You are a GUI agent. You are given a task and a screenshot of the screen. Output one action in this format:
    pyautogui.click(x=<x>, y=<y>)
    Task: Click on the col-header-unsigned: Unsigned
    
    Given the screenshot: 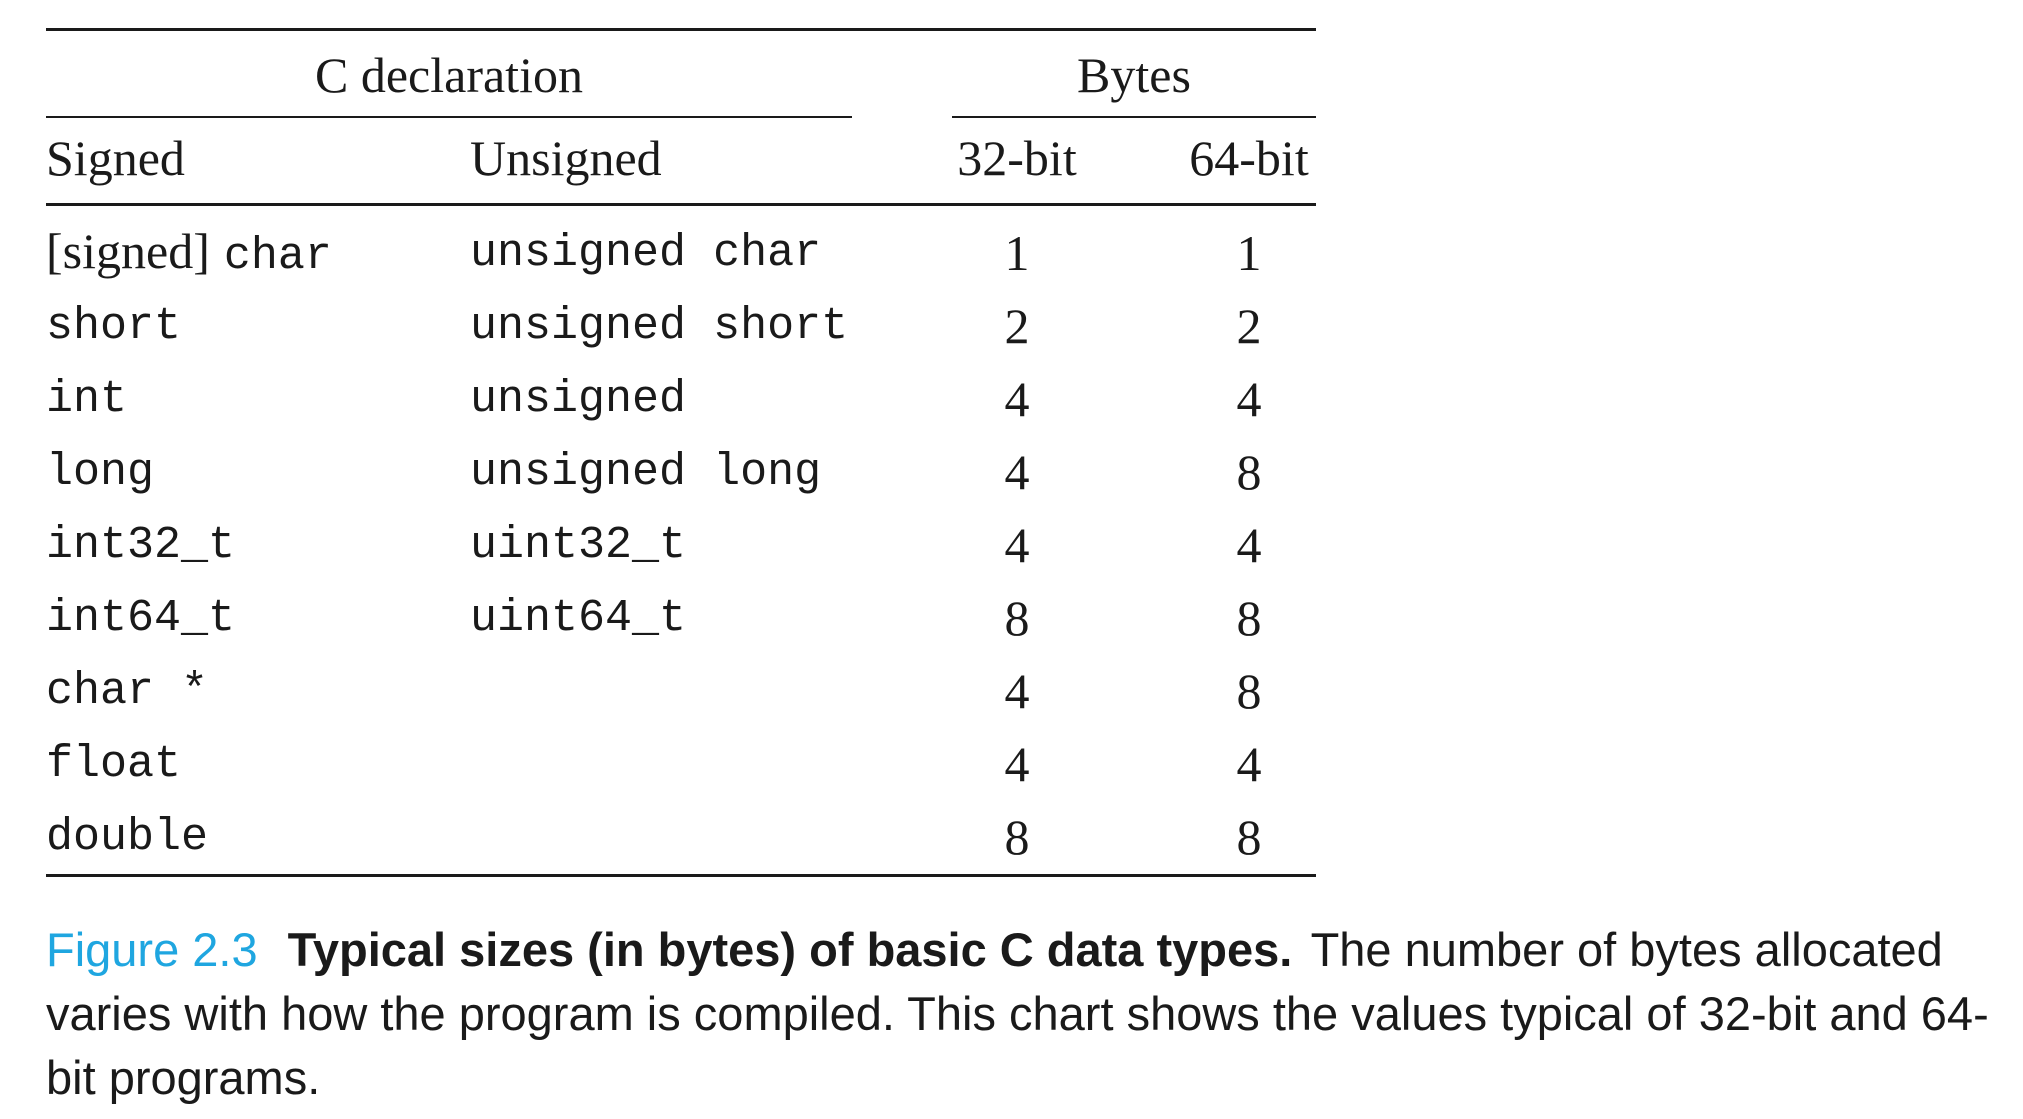 What is the action you would take?
    pyautogui.click(x=566, y=158)
    